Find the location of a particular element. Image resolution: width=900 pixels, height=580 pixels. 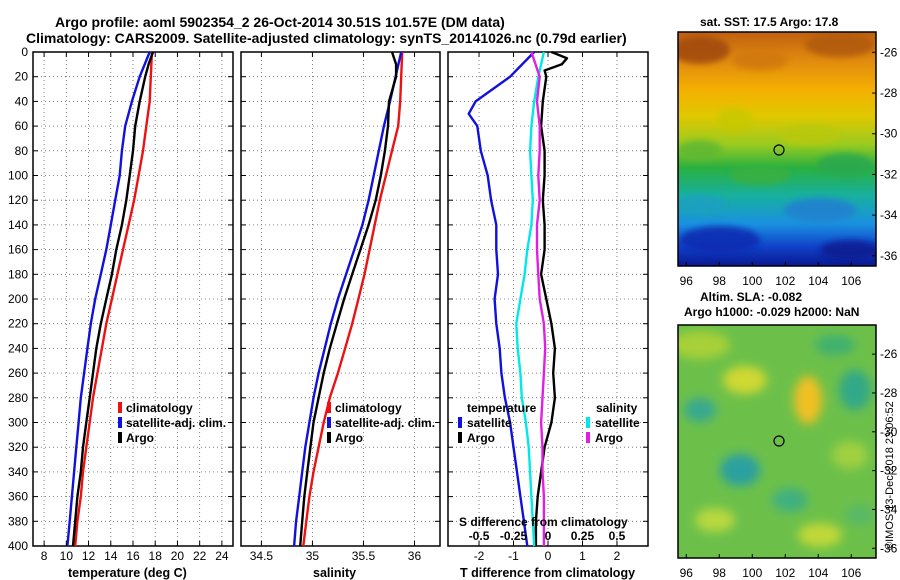

x-tick-label: 24 is located at coordinates (222, 556).